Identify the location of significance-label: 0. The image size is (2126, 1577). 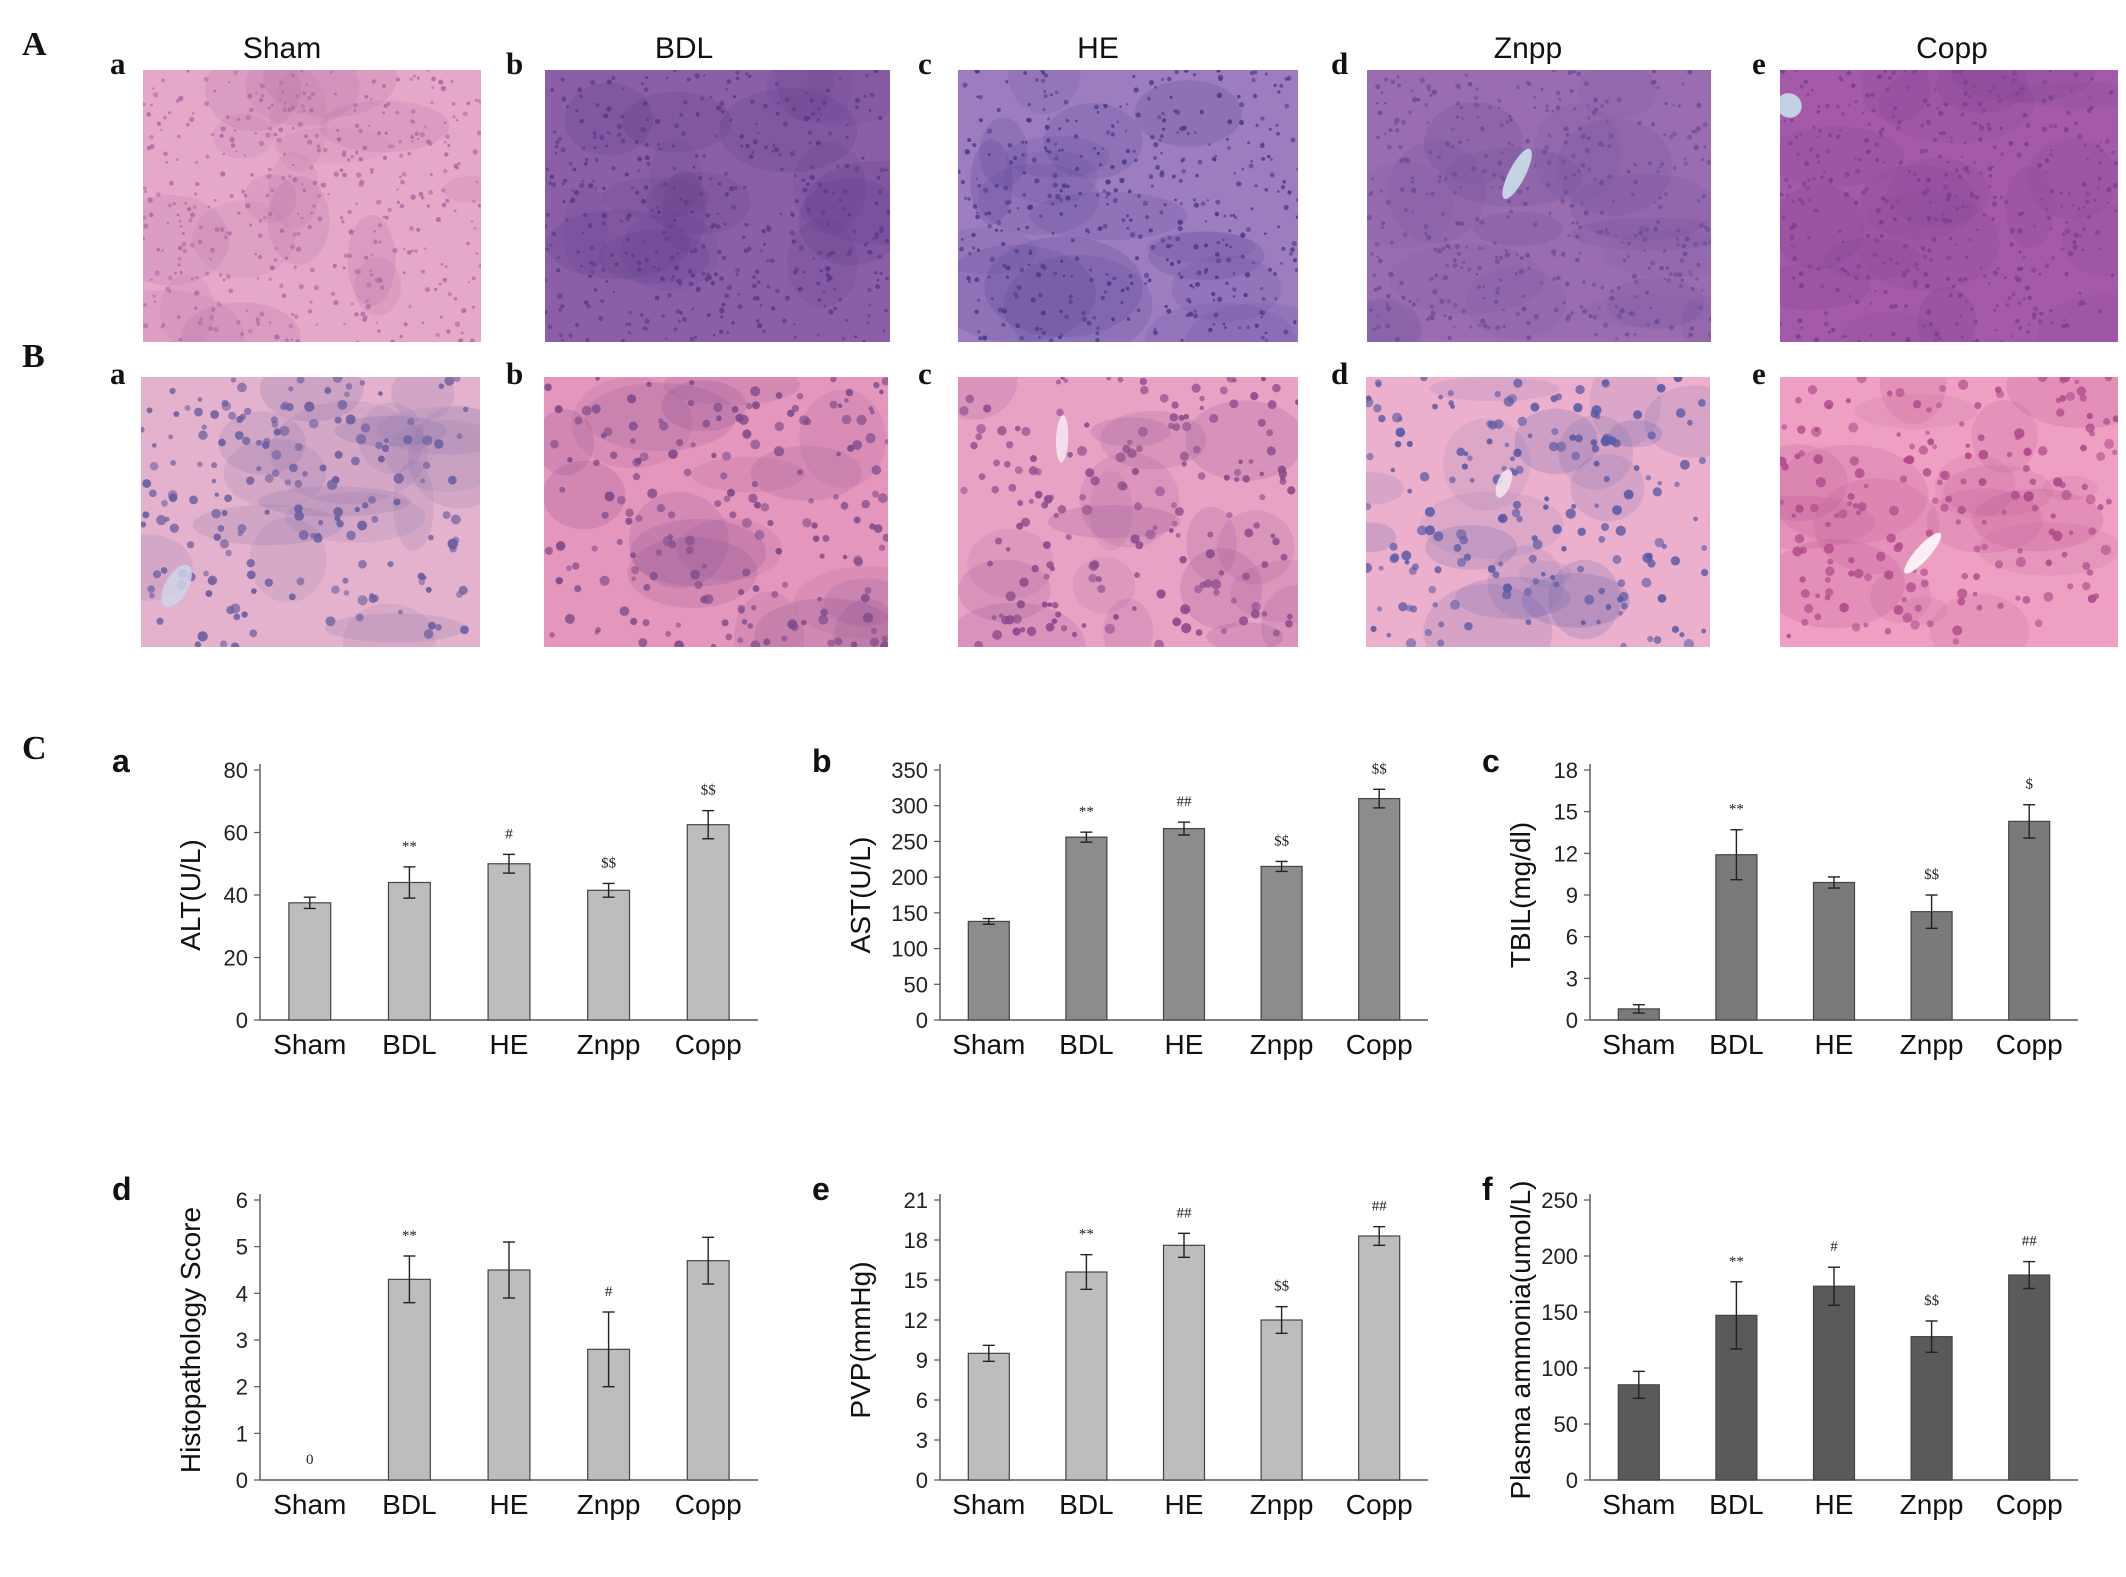
(310, 1460).